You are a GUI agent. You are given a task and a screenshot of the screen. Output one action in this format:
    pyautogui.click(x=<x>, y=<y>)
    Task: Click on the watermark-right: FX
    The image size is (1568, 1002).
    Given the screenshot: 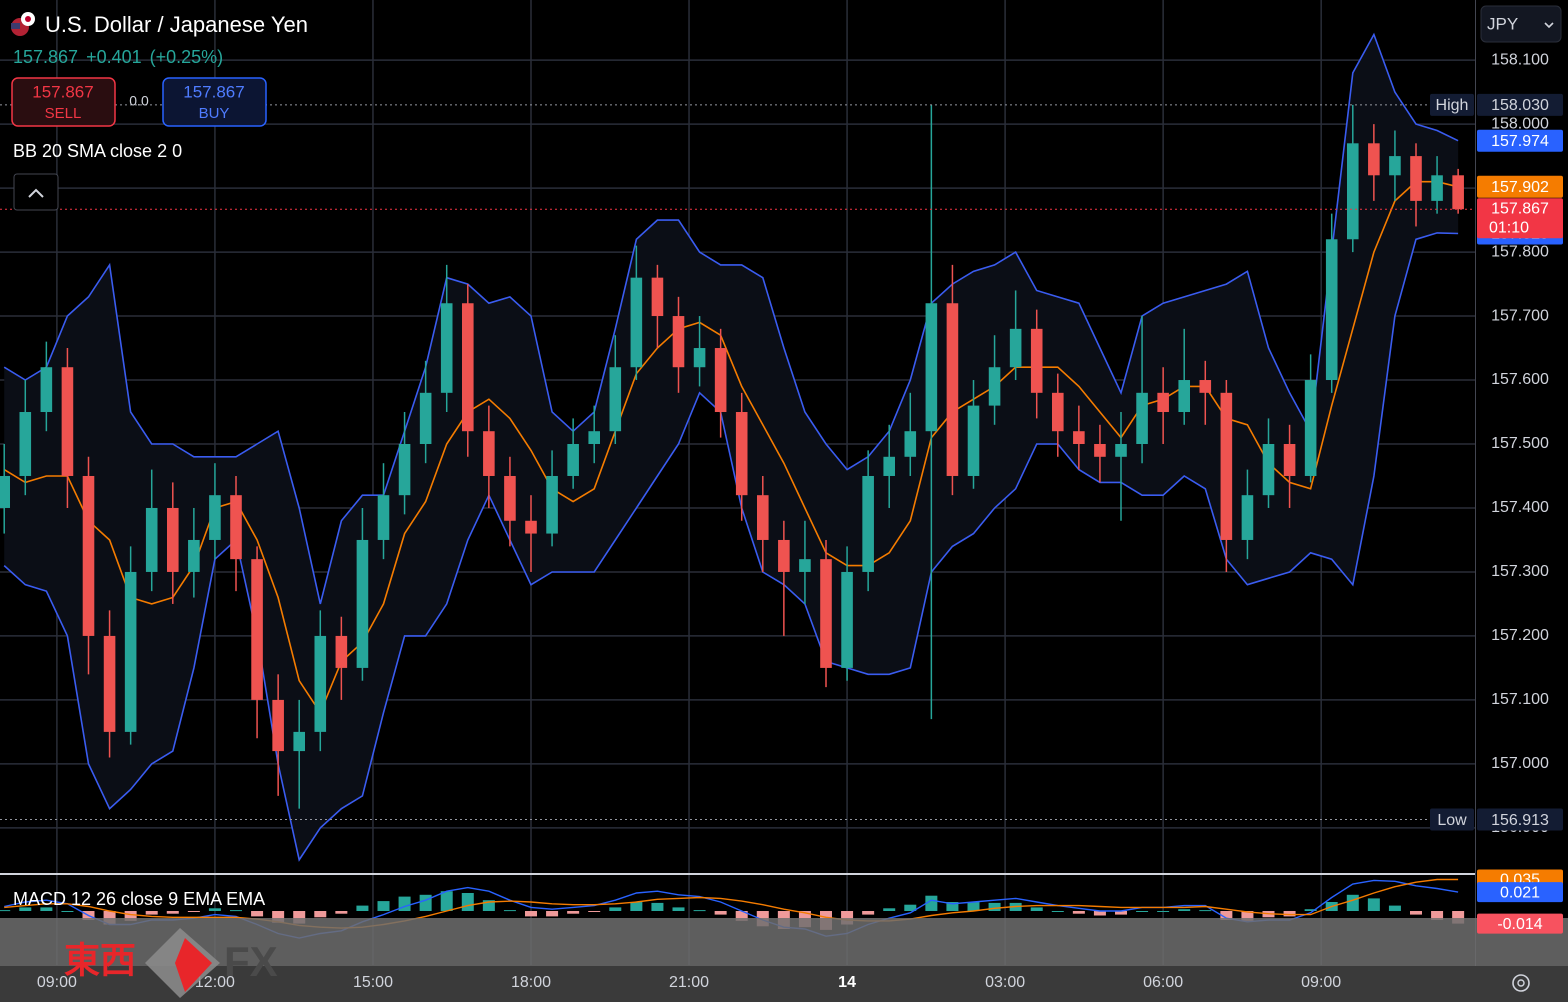 What is the action you would take?
    pyautogui.click(x=251, y=961)
    